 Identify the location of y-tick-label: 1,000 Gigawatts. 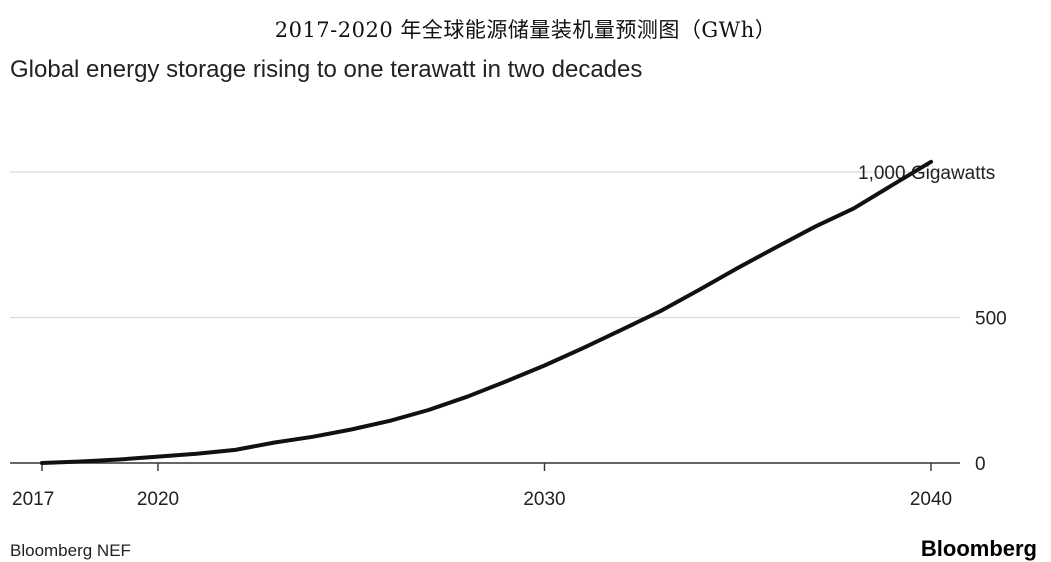
(926, 173).